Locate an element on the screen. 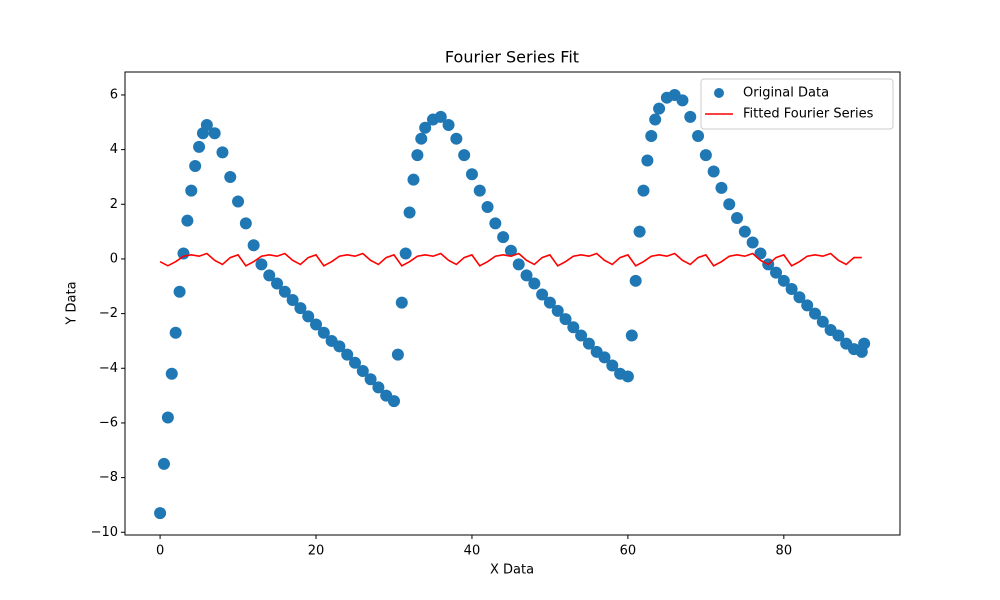 The image size is (1000, 600). y-tick-label: 2 is located at coordinates (114, 204).